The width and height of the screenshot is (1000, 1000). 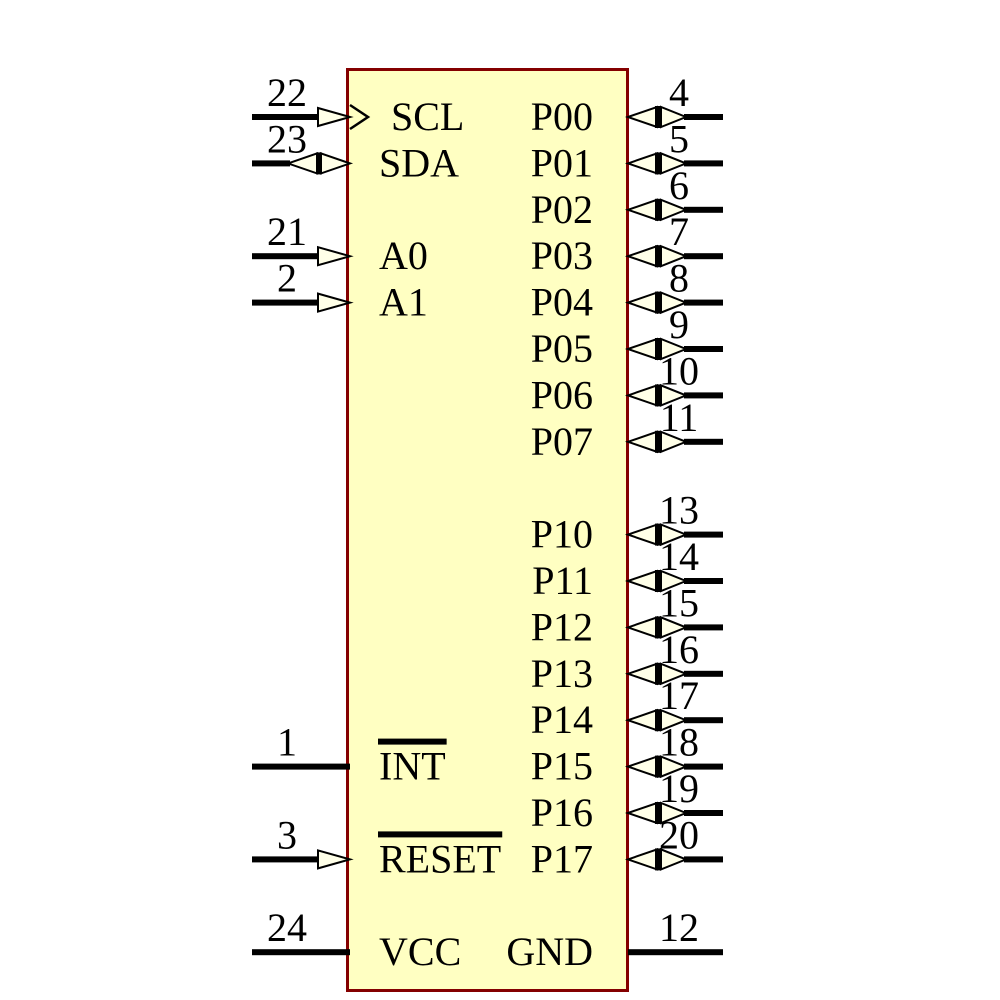 What do you see at coordinates (627, 104) in the screenshot?
I see `pin-P00: 4 P00` at bounding box center [627, 104].